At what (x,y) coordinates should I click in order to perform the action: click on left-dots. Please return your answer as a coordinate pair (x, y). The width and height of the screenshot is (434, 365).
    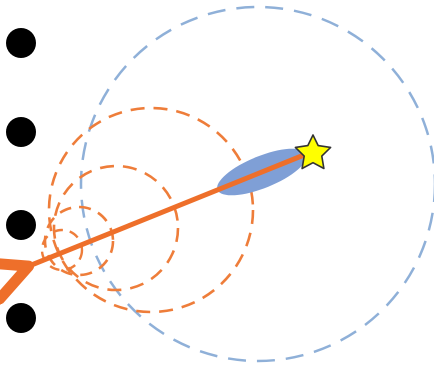
    Looking at the image, I should click on (21, 180).